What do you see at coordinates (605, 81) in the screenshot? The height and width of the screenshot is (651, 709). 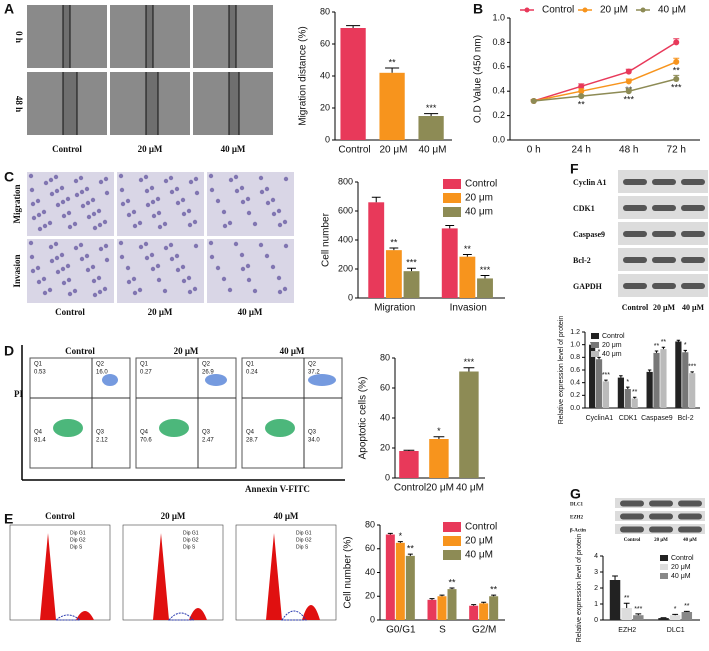 I see `line` at bounding box center [605, 81].